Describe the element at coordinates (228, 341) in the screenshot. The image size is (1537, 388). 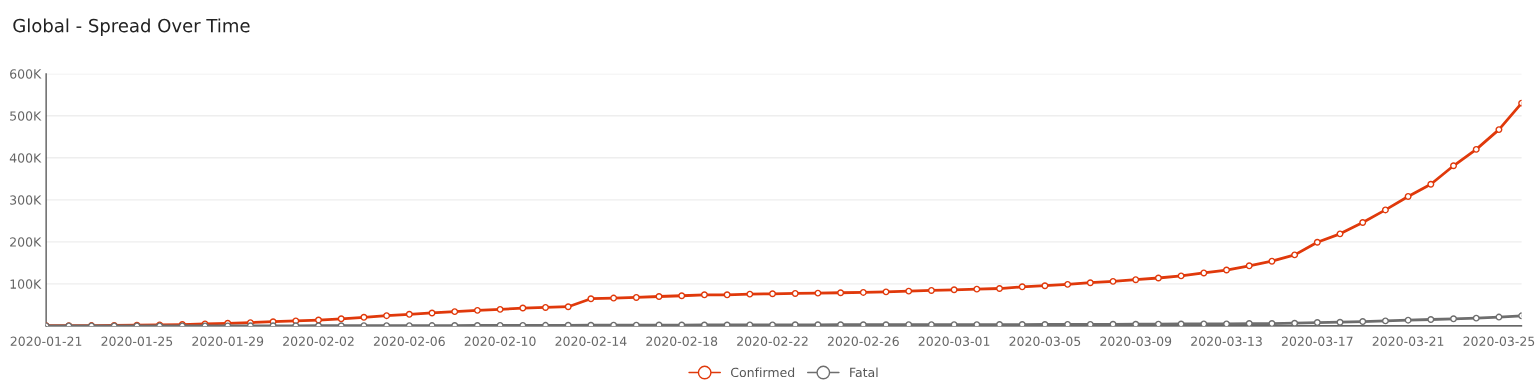
I see `x-tick-label: 2020-01-29` at that location.